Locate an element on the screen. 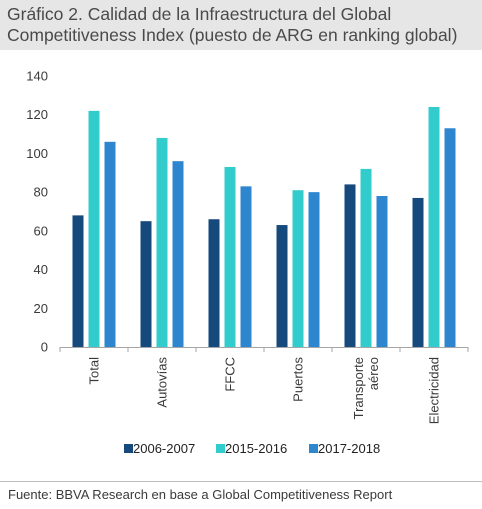  x-tick-label-group: Total is located at coordinates (94, 371).